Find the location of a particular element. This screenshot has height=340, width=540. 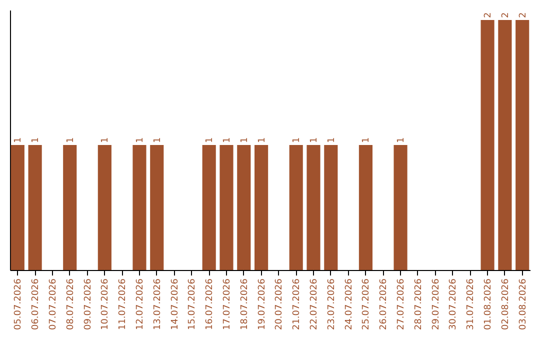

x-tick-label: 08.07.2026 is located at coordinates (71, 304).